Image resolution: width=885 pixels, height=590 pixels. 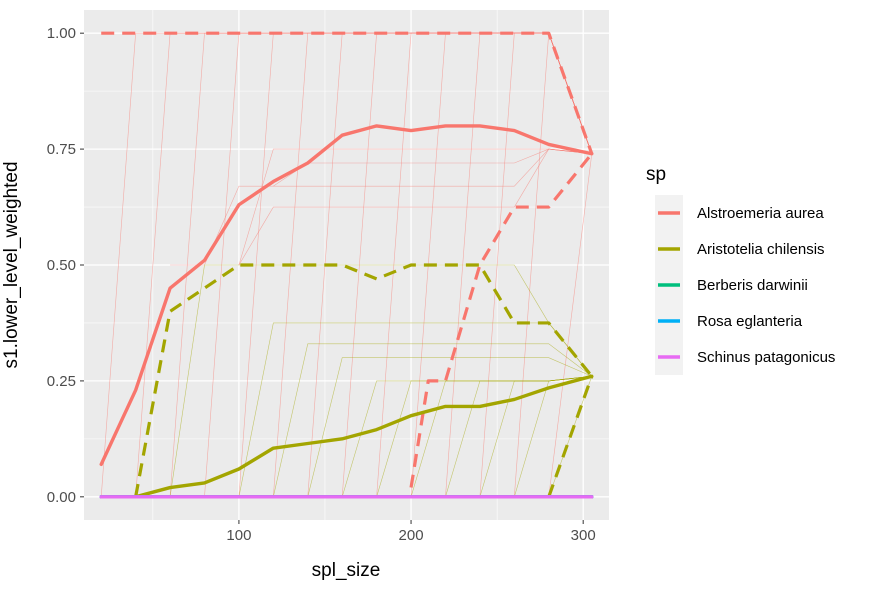 What do you see at coordinates (11, 264) in the screenshot?
I see `y-axis-title: s1.lower_level_weighted` at bounding box center [11, 264].